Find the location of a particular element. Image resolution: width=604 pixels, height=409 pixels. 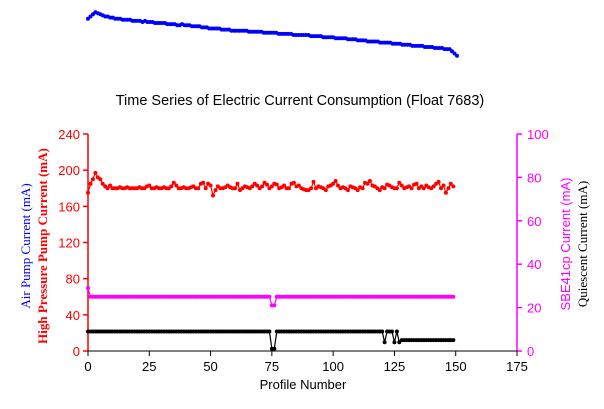

air-pump-series is located at coordinates (272, 34).